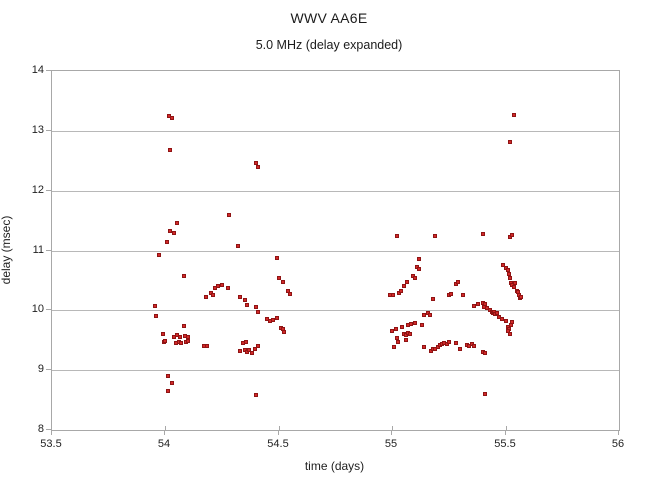 This screenshot has height=496, width=658. Describe the element at coordinates (37, 130) in the screenshot. I see `y-tick-label: 13` at that location.